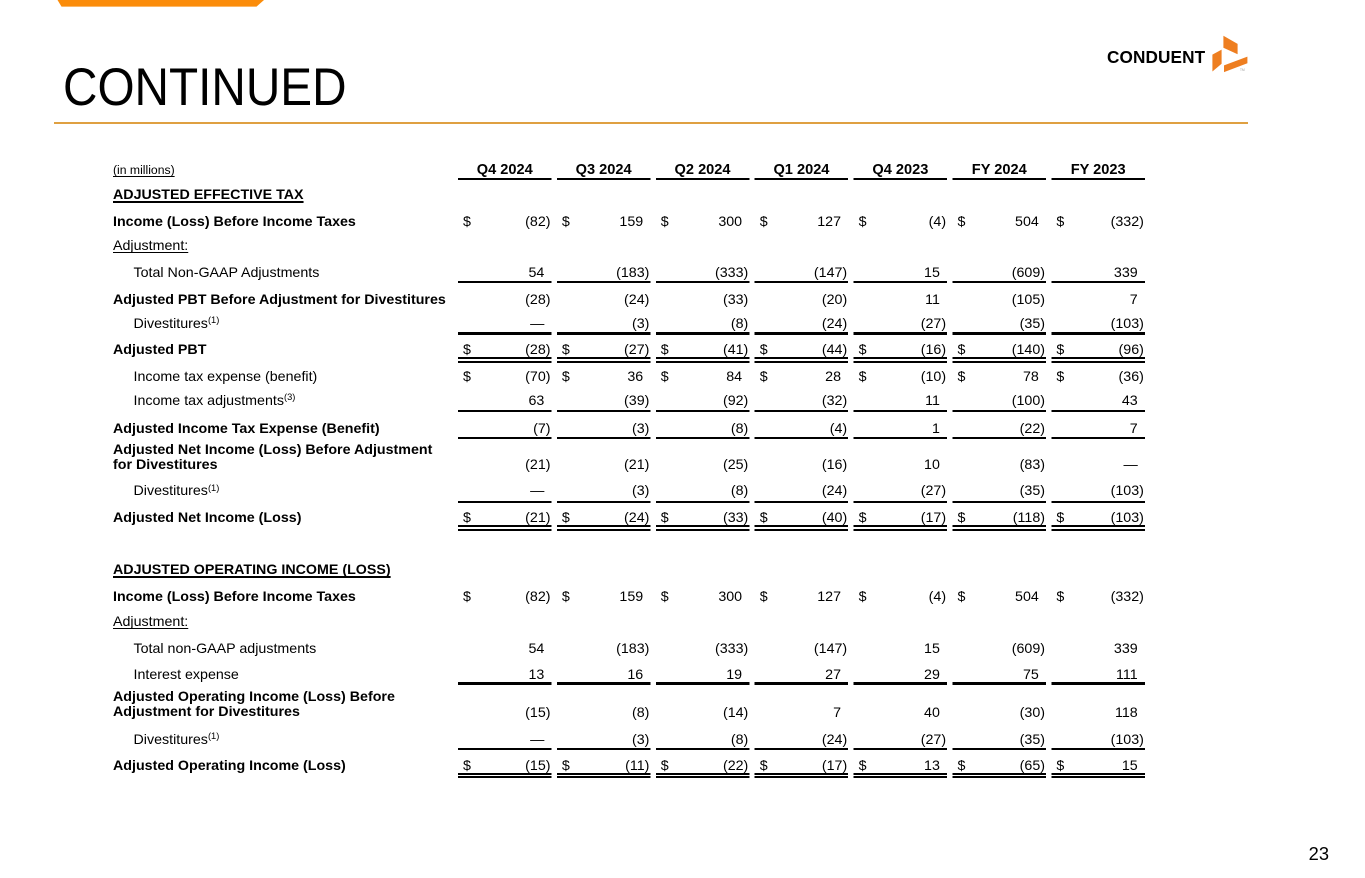  What do you see at coordinates (1242, 70) in the screenshot?
I see `svg-text: TM` at bounding box center [1242, 70].